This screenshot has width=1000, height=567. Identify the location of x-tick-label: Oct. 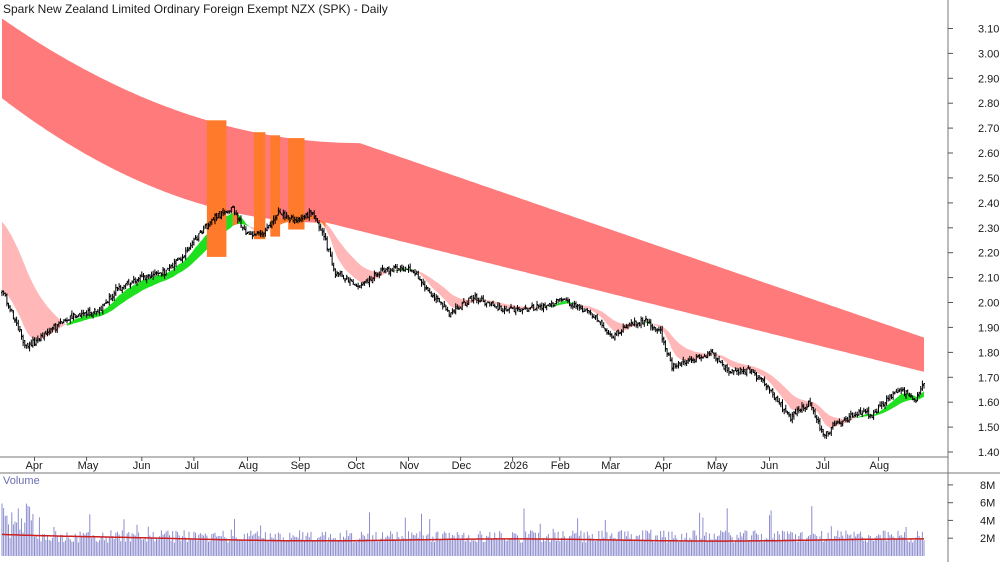
(356, 466).